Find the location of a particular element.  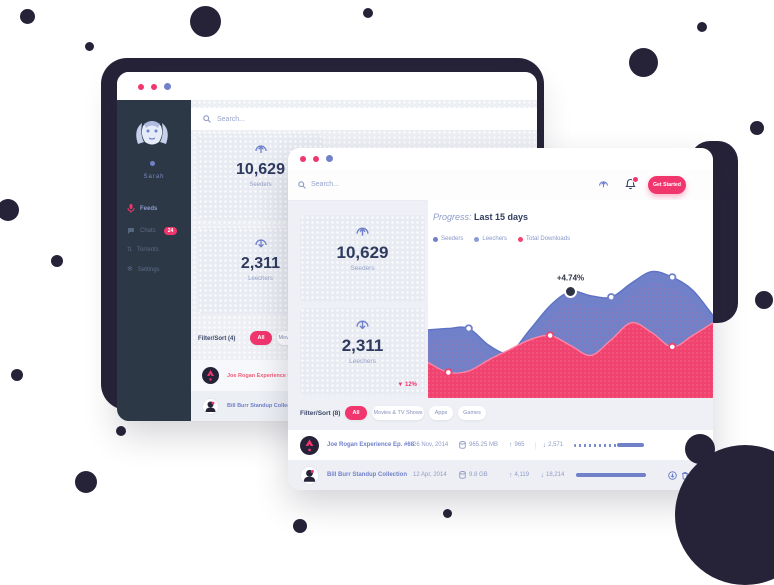

chart-title-prefix: Progress: is located at coordinates (452, 217).